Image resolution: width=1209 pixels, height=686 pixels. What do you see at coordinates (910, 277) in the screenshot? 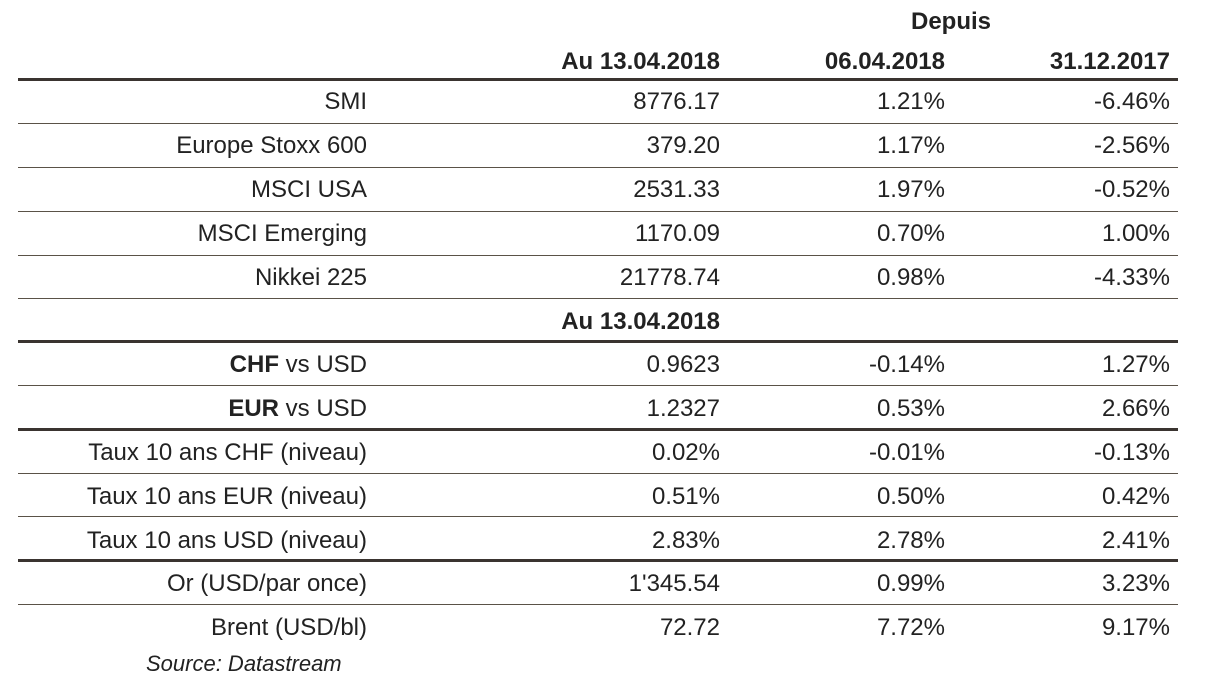
I see `row-since-week: 0.98%` at bounding box center [910, 277].